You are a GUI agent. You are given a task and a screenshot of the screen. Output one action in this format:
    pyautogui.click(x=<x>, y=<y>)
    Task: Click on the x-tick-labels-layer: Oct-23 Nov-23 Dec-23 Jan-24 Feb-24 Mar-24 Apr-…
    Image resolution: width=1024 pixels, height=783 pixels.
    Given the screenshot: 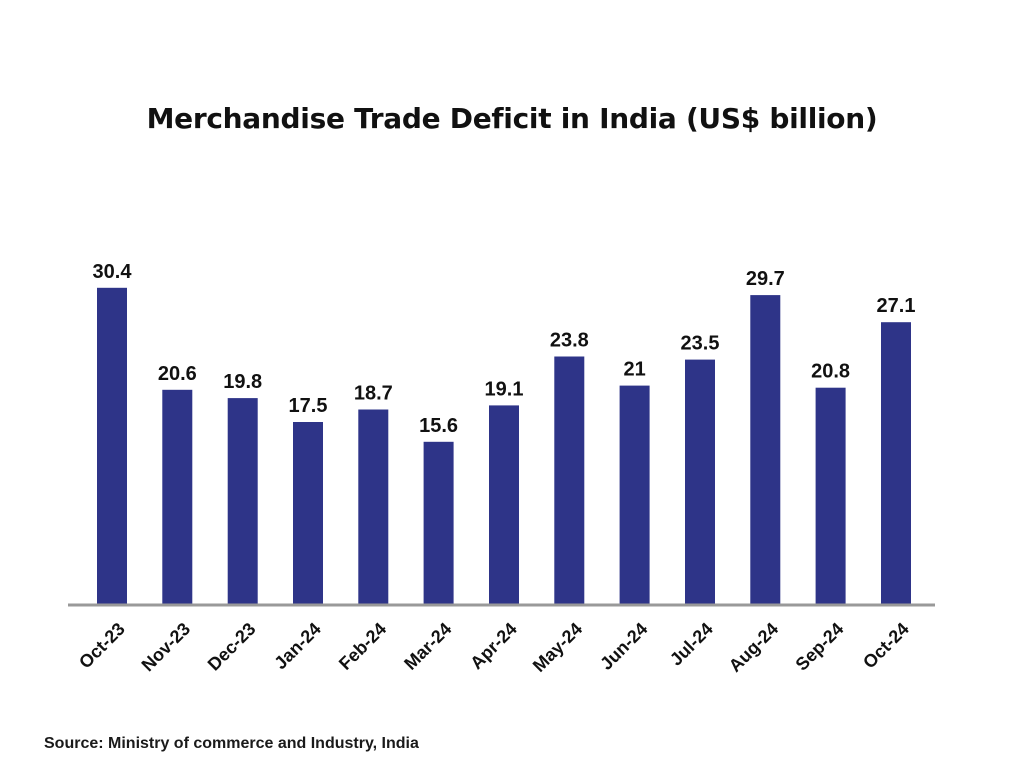 What is the action you would take?
    pyautogui.click(x=494, y=647)
    